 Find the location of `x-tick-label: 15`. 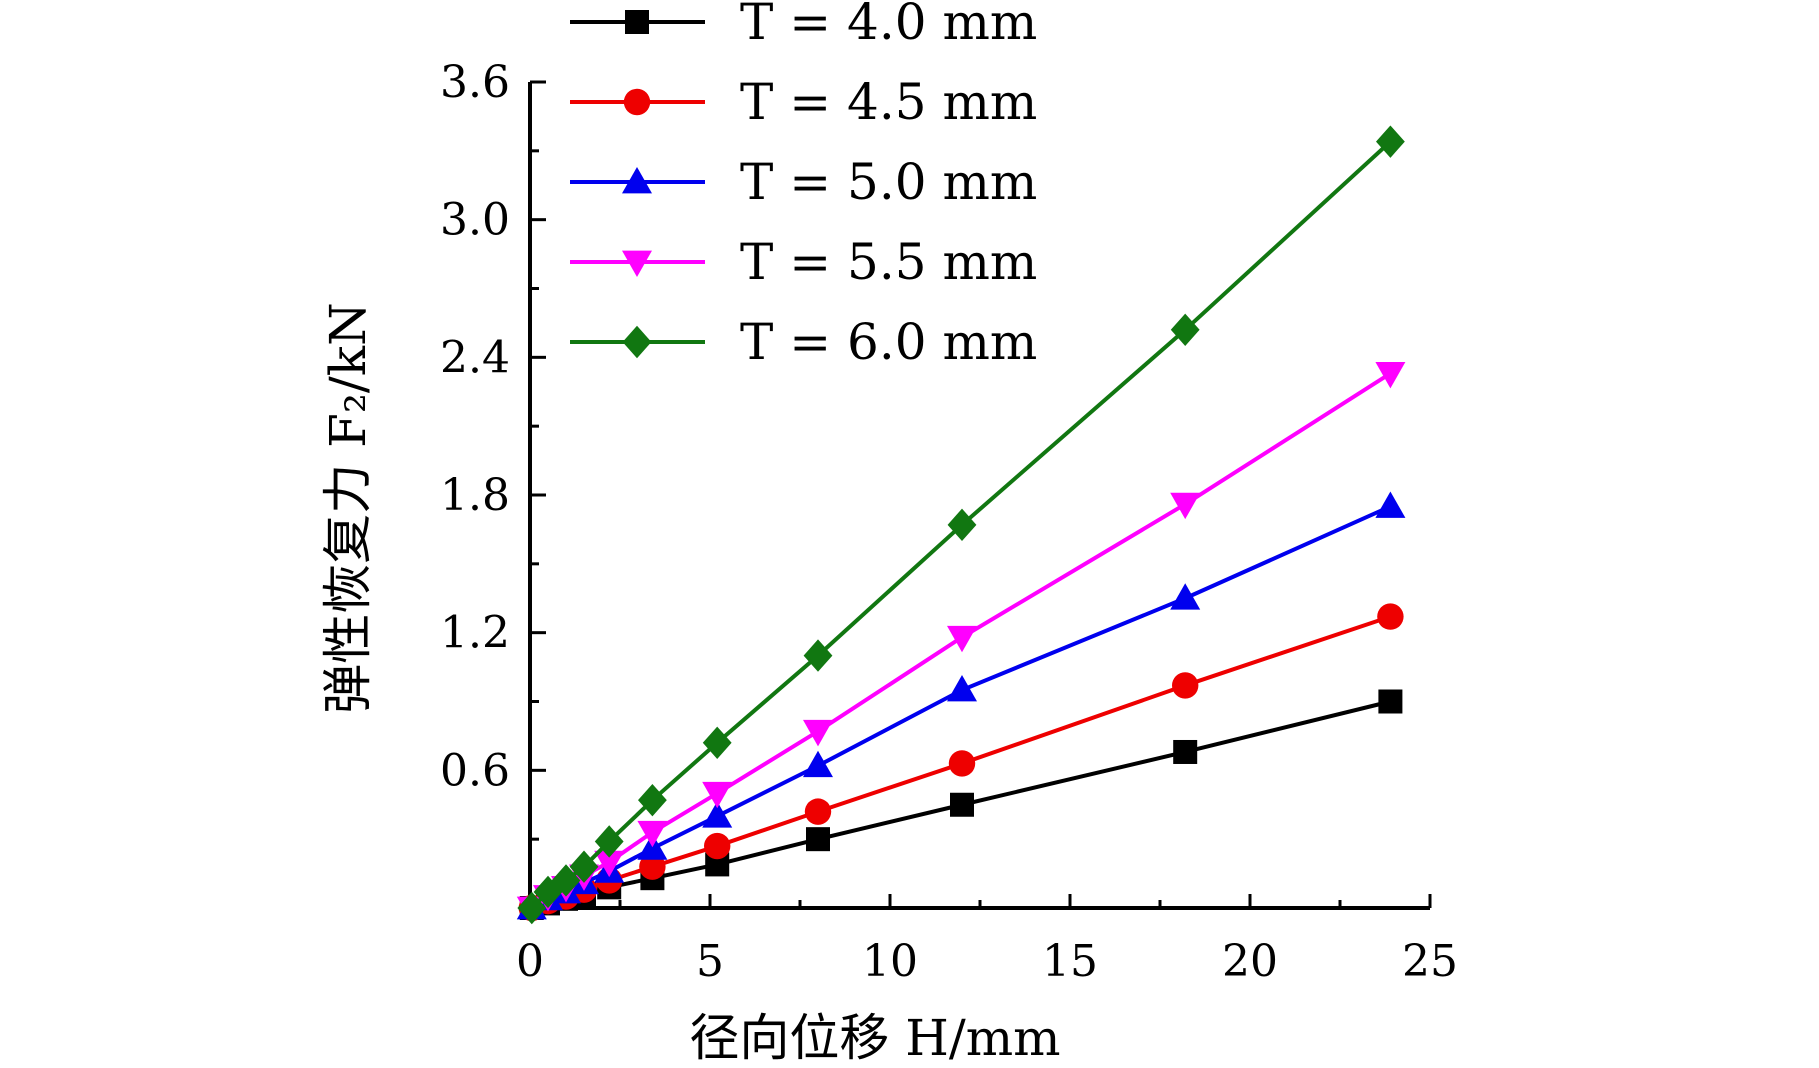

x-tick-label: 15 is located at coordinates (1070, 961).